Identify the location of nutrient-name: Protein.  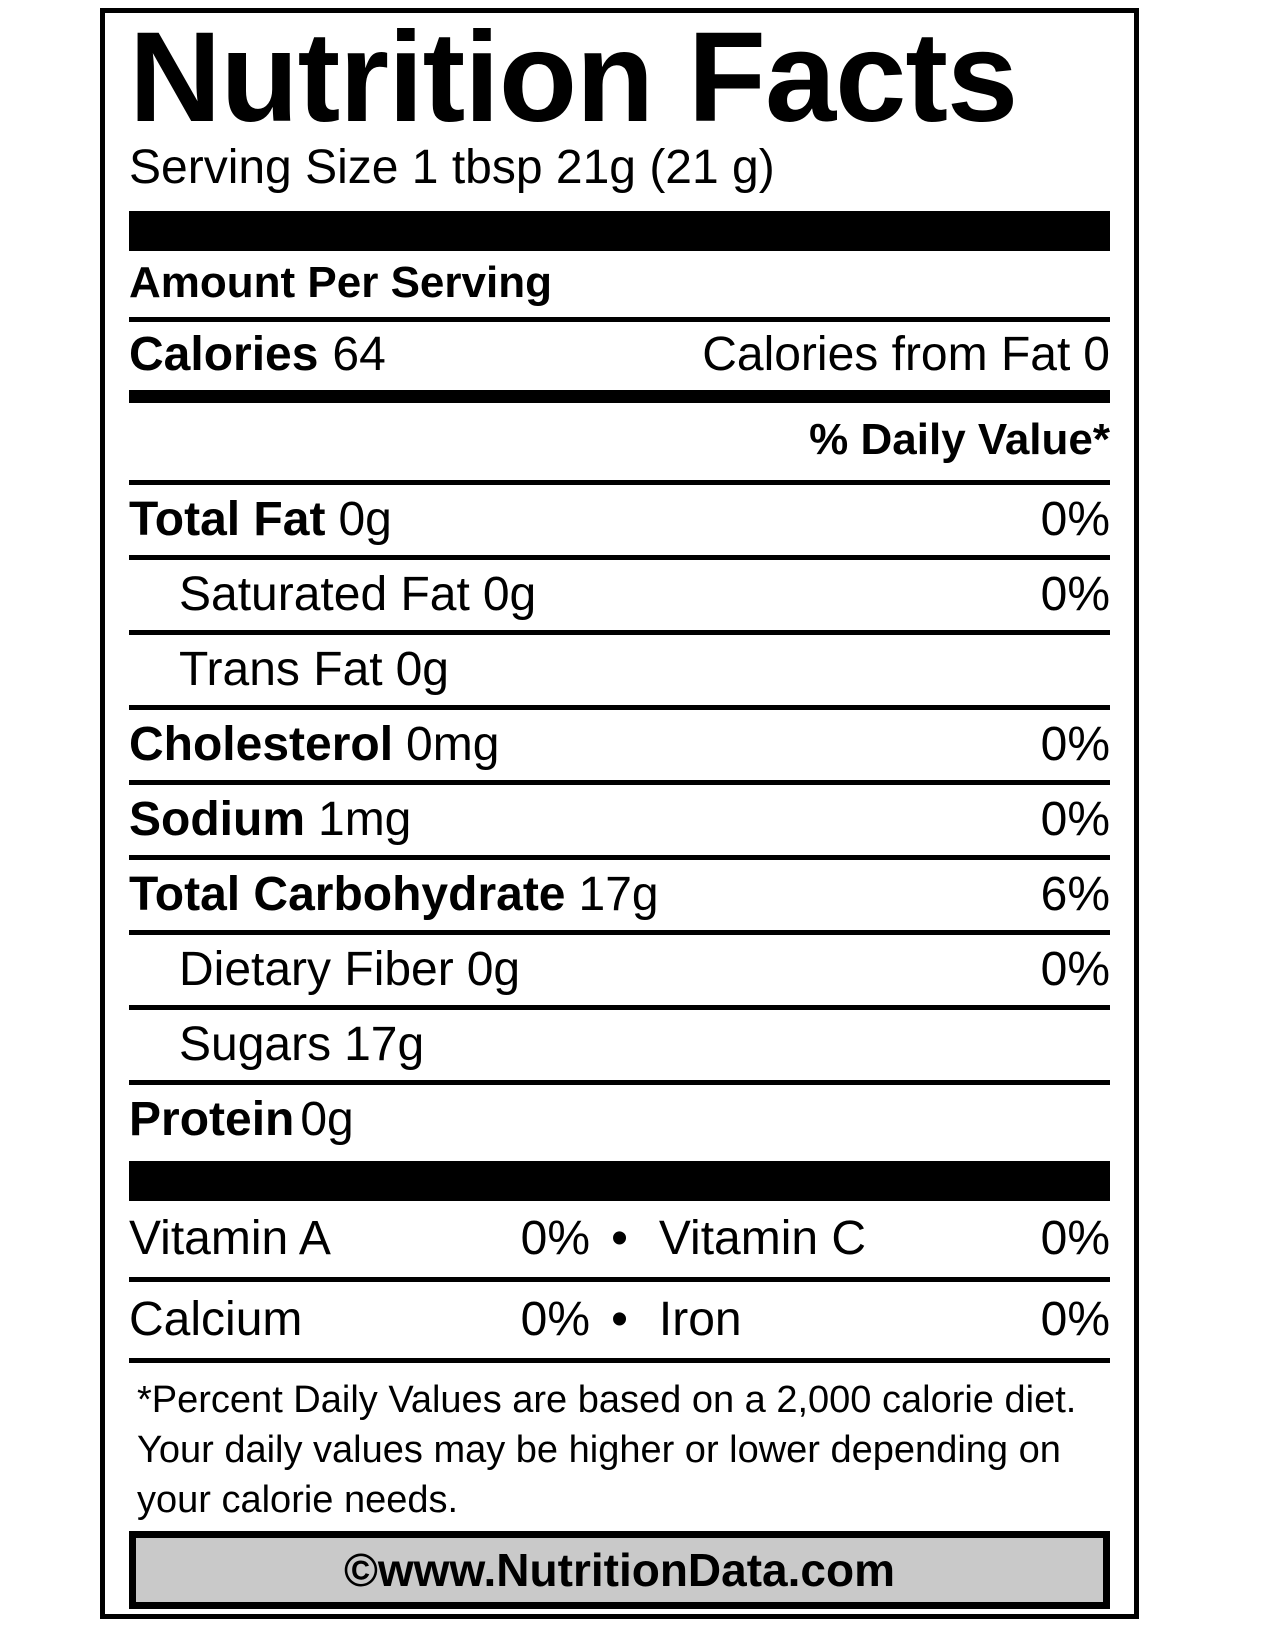
(212, 1119).